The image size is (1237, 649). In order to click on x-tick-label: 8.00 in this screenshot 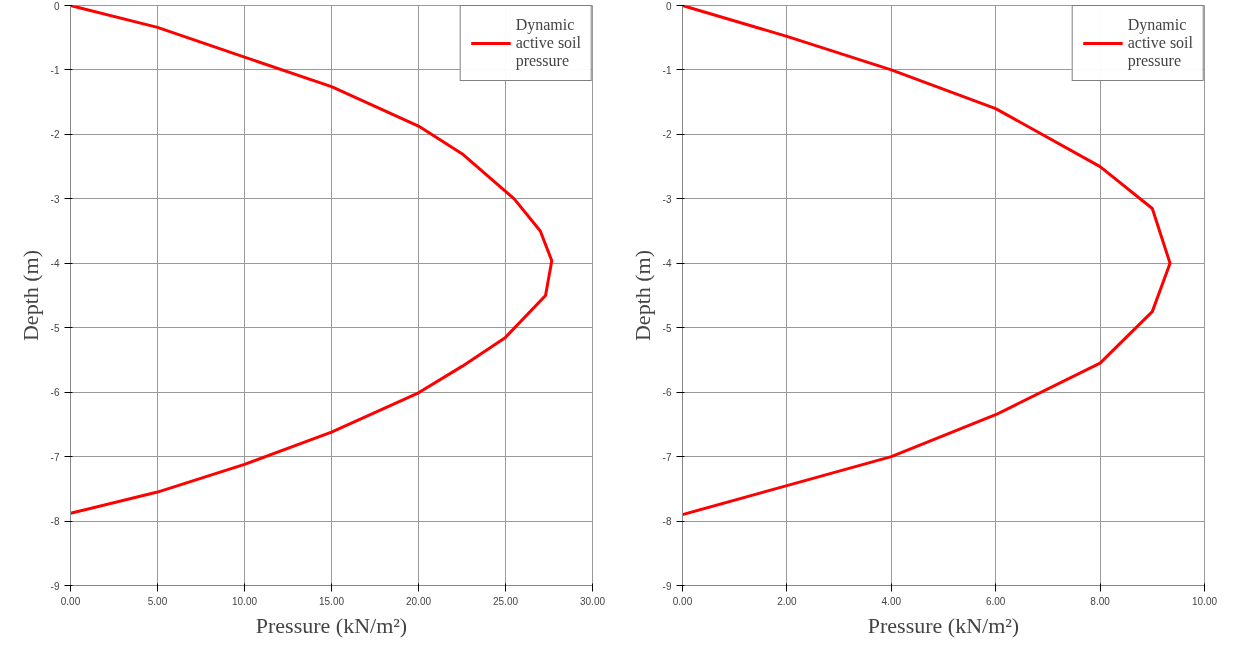, I will do `click(1100, 601)`.